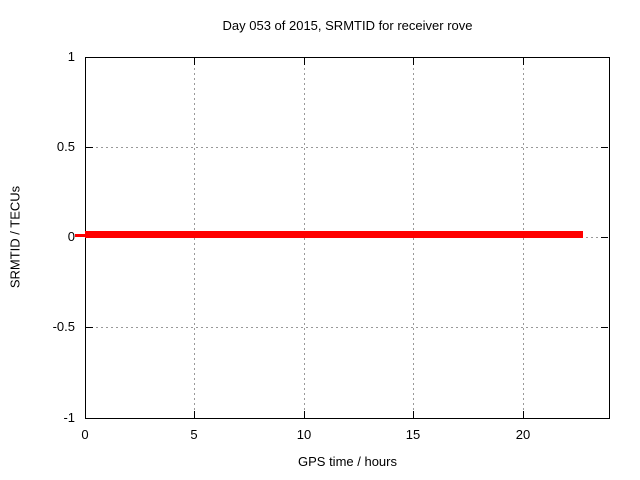  I want to click on y-tick-label: 0, so click(71, 236).